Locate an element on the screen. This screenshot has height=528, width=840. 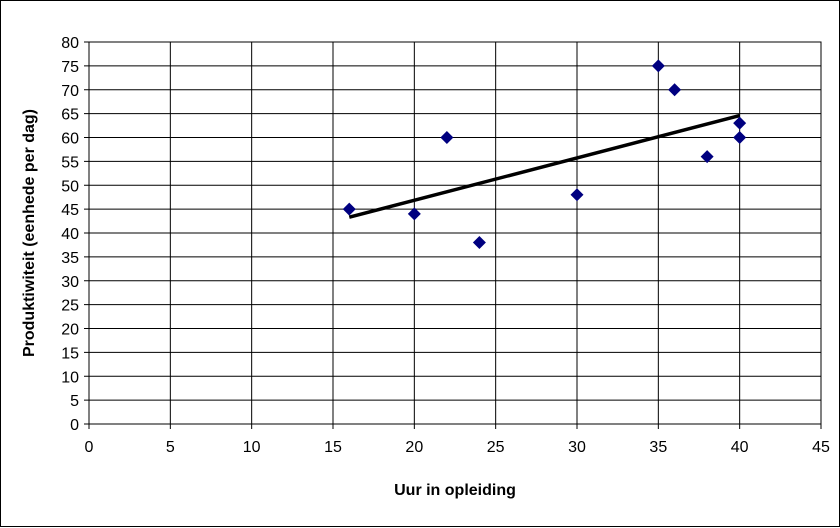
y-axis-ticks: 0 5 10 15 20 25 30 35 40 45 50 55 60 65 70 75 80 is located at coordinates (75, 234).